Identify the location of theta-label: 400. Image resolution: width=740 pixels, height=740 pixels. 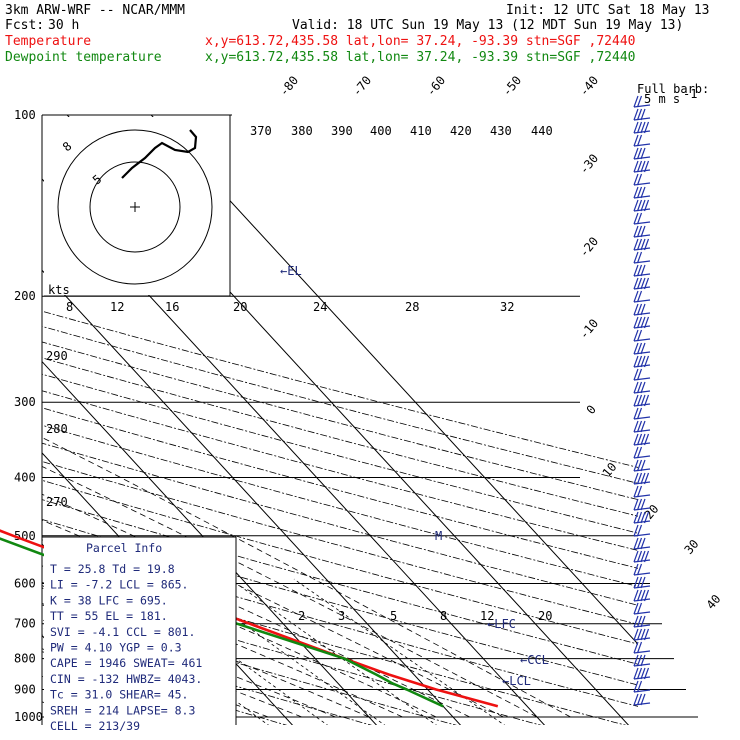
(381, 131).